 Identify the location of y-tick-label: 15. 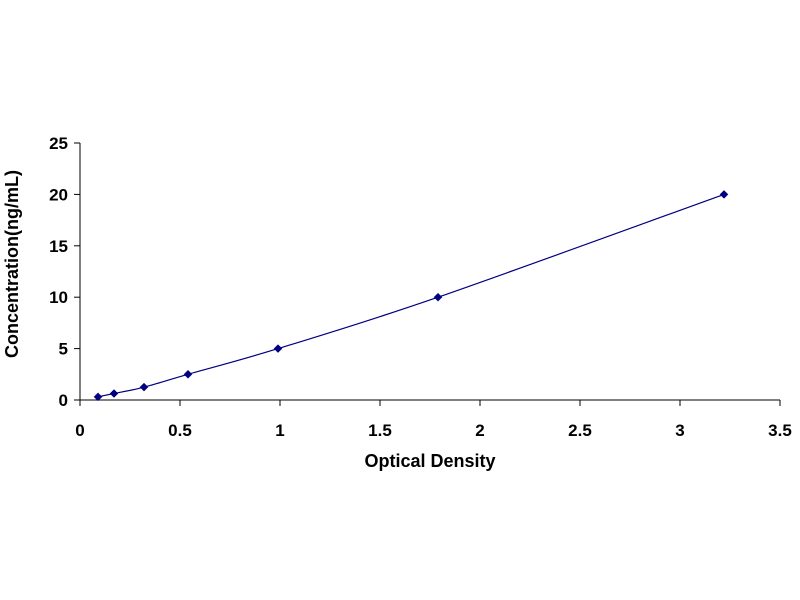
(58, 246).